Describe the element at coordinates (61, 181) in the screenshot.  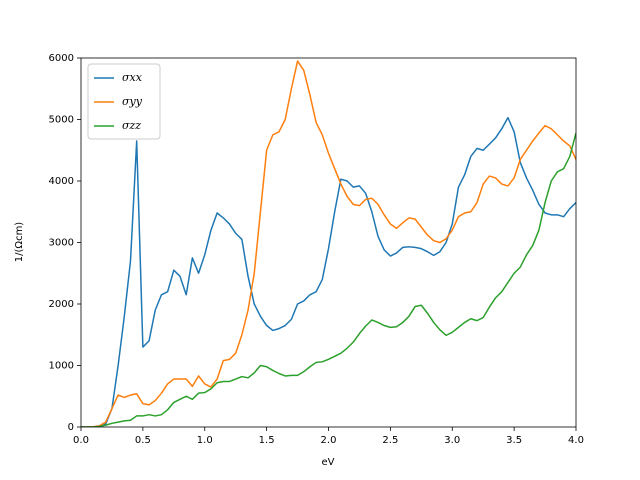
I see `y-tick-label: 4000` at that location.